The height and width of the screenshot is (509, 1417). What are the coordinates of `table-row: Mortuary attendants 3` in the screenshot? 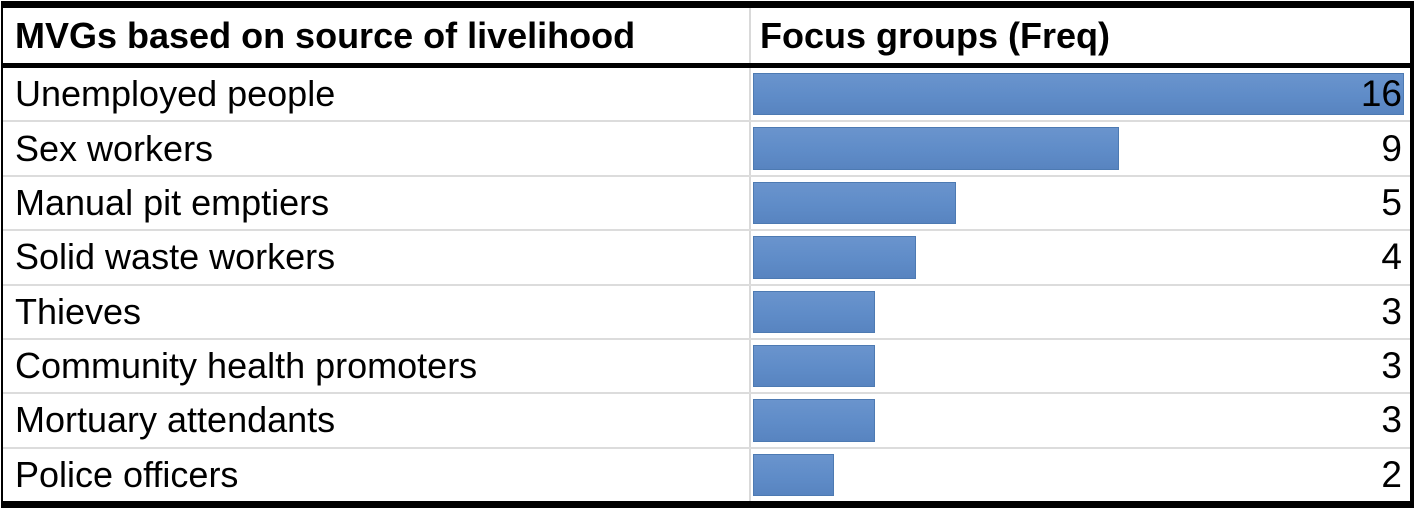 It's located at (706, 421).